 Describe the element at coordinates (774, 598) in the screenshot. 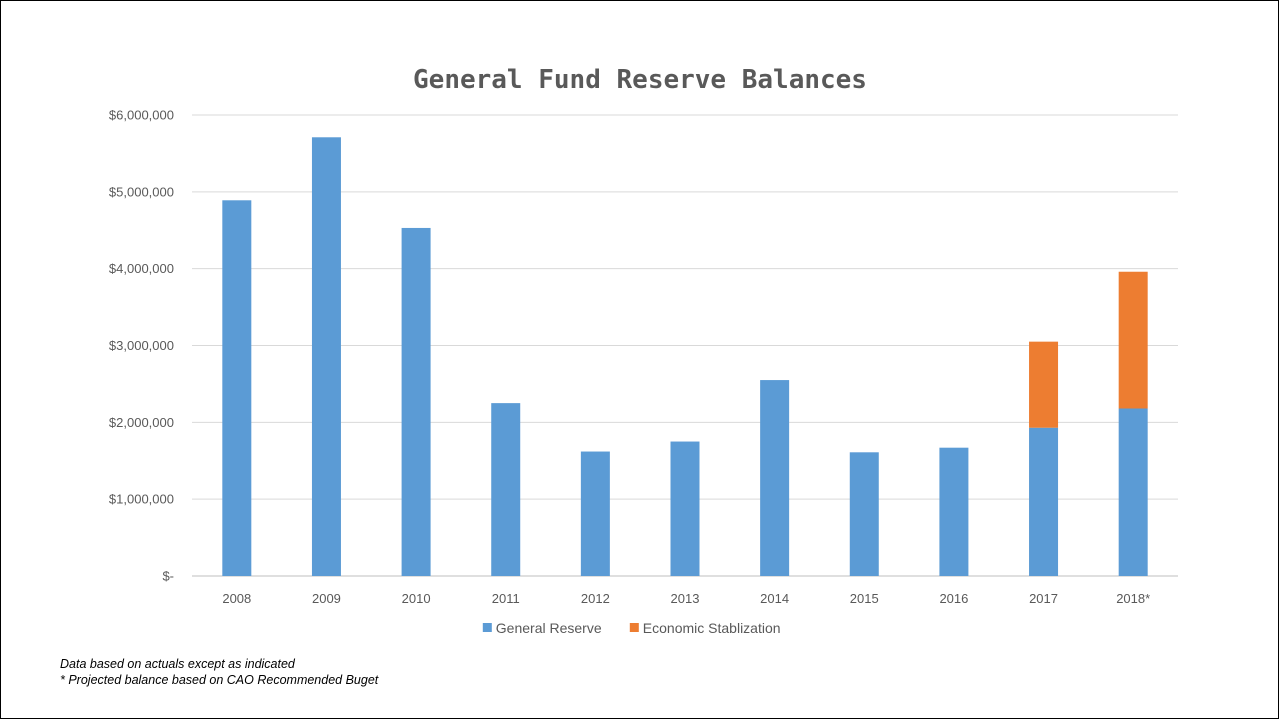

I see `x-tick-label: 2014` at that location.